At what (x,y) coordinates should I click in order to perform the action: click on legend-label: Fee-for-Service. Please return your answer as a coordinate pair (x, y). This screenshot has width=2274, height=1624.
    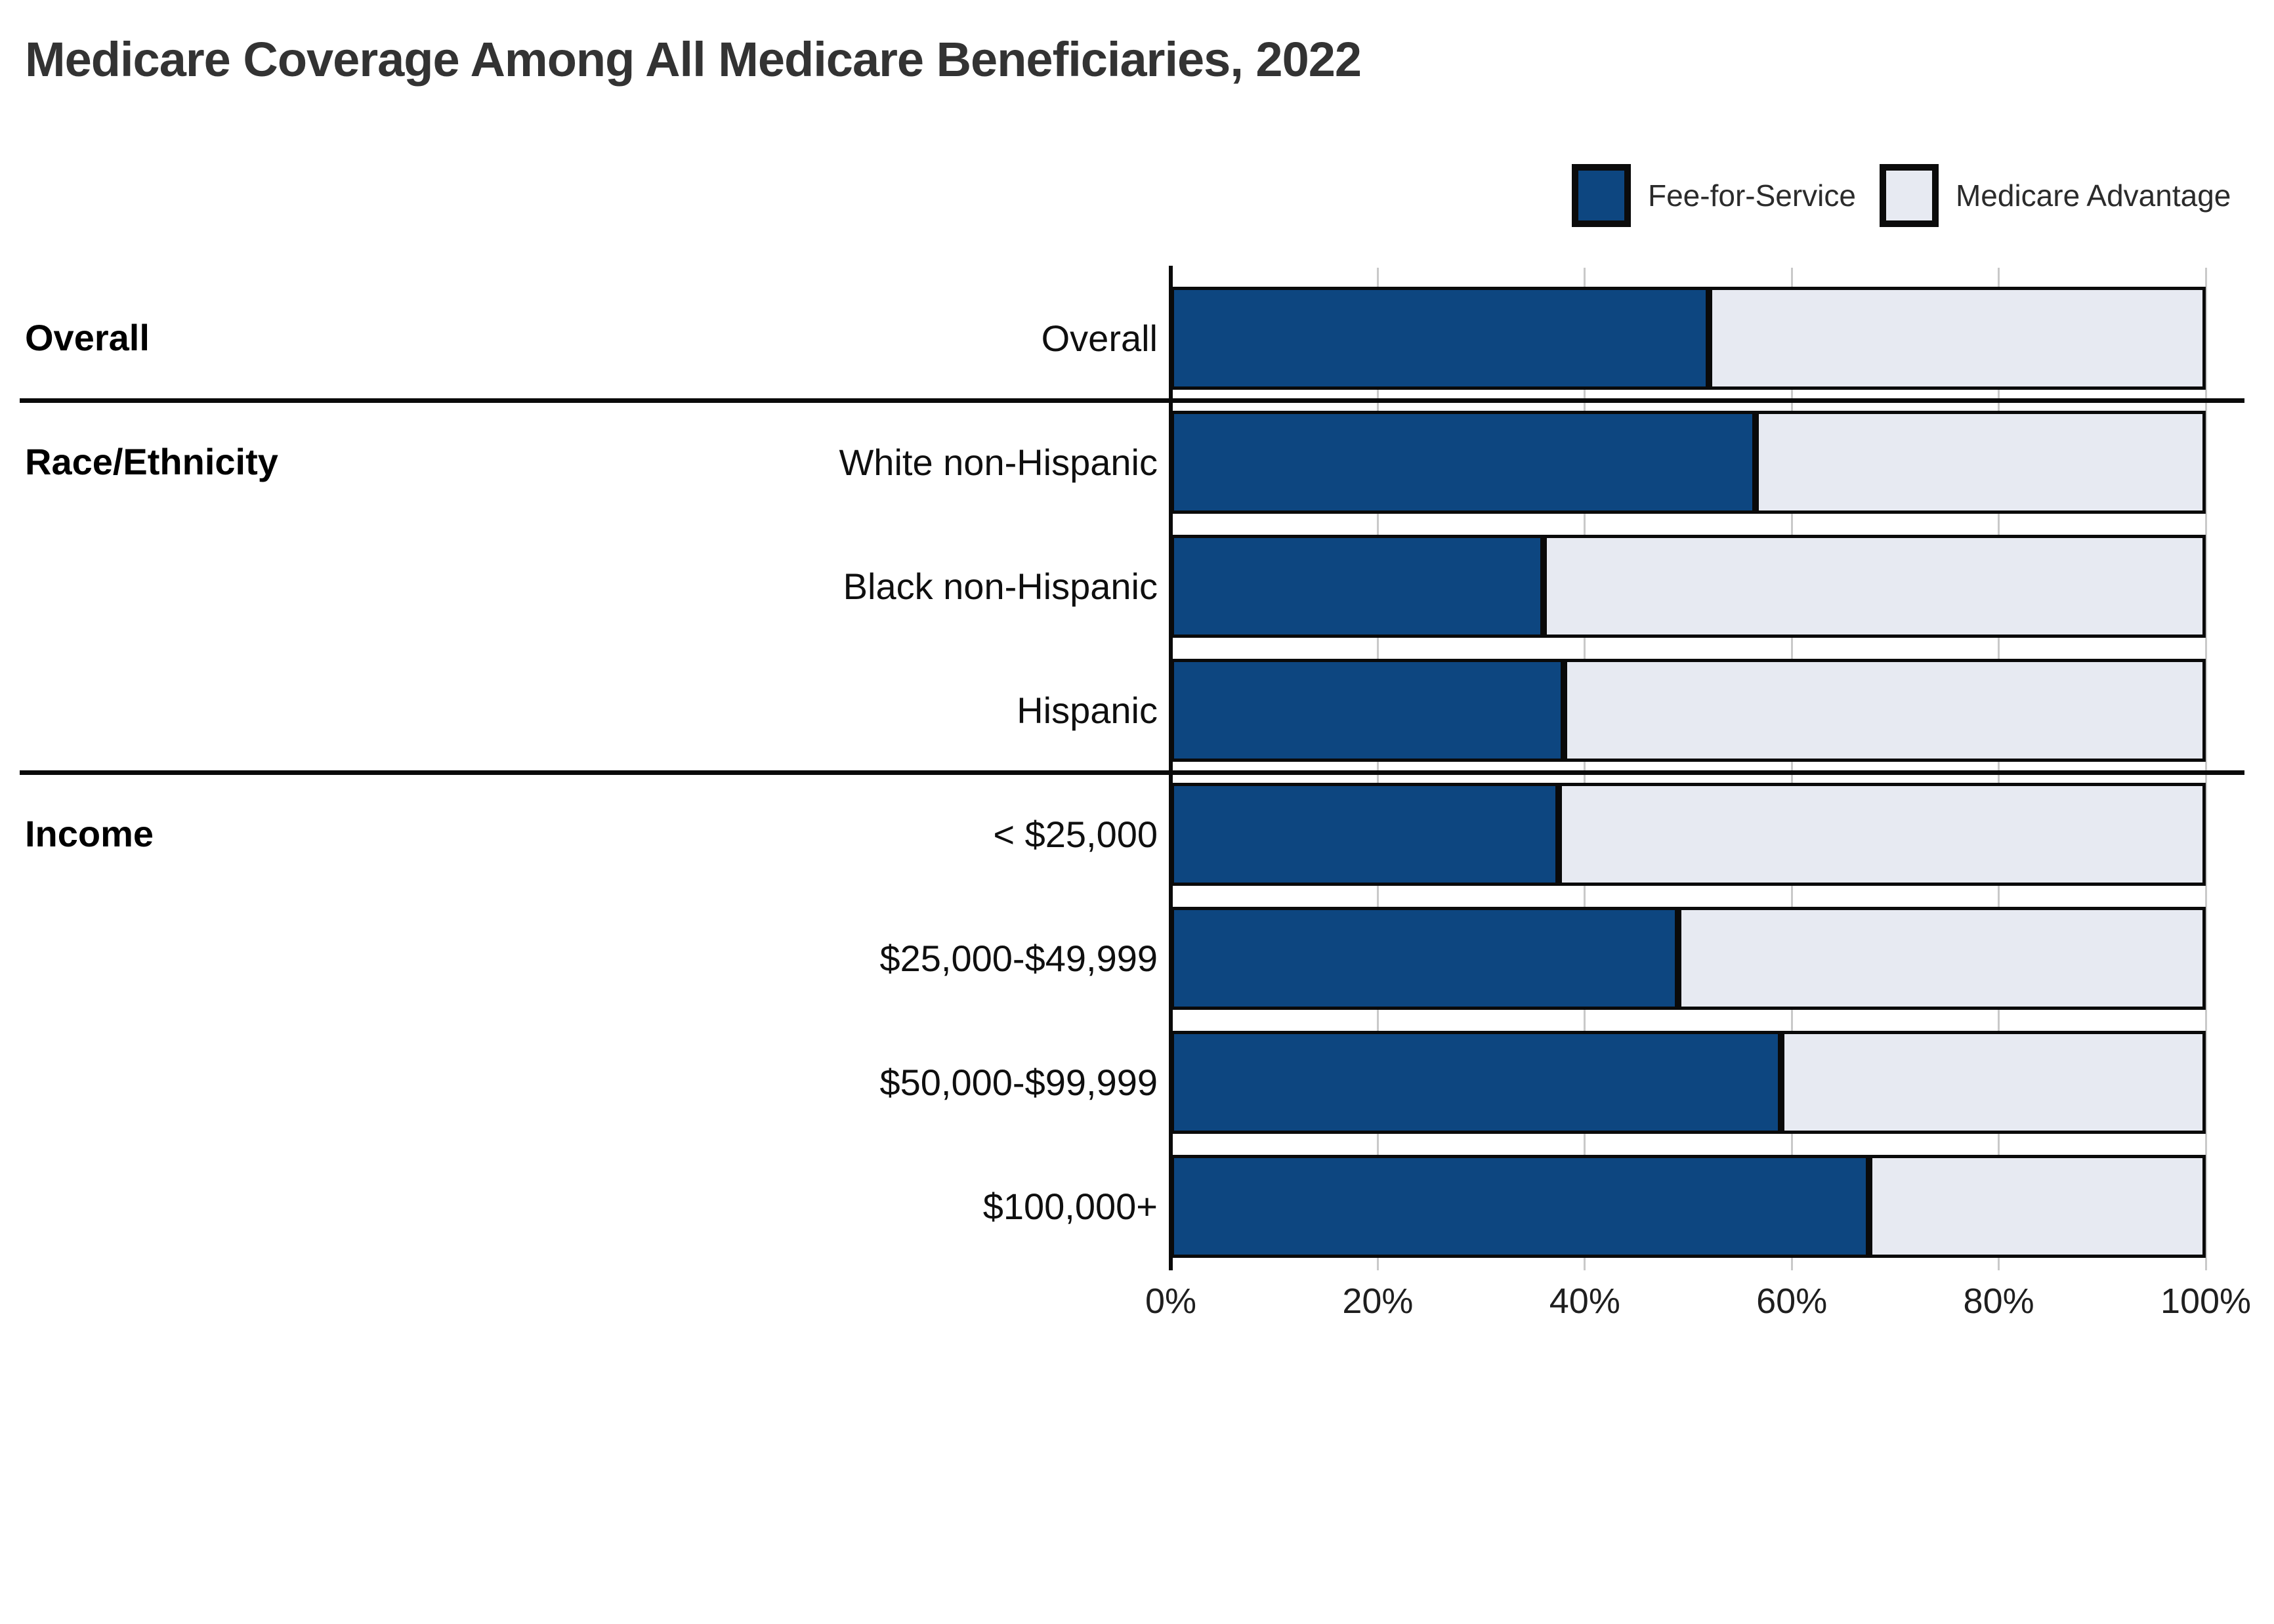
    Looking at the image, I should click on (1752, 195).